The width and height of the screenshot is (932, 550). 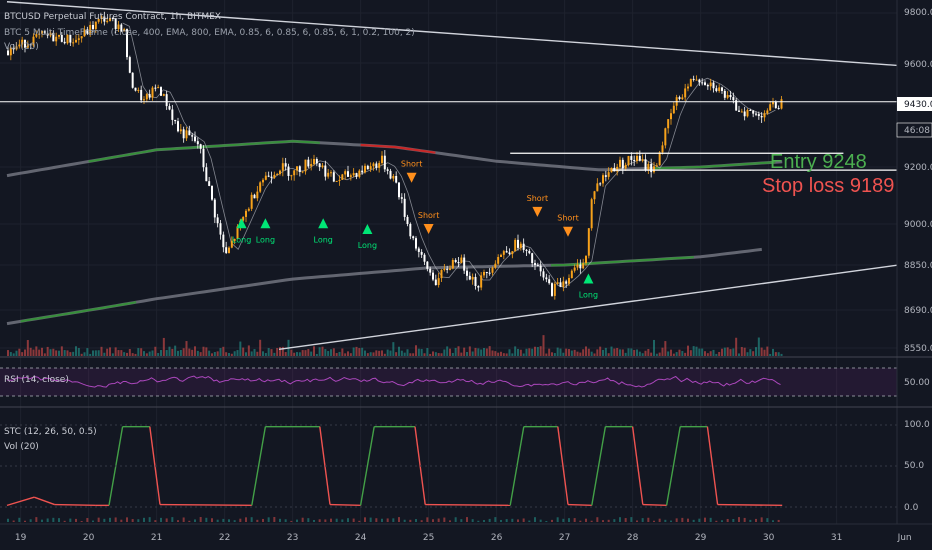 What do you see at coordinates (633, 538) in the screenshot?
I see `time-tick: 28` at bounding box center [633, 538].